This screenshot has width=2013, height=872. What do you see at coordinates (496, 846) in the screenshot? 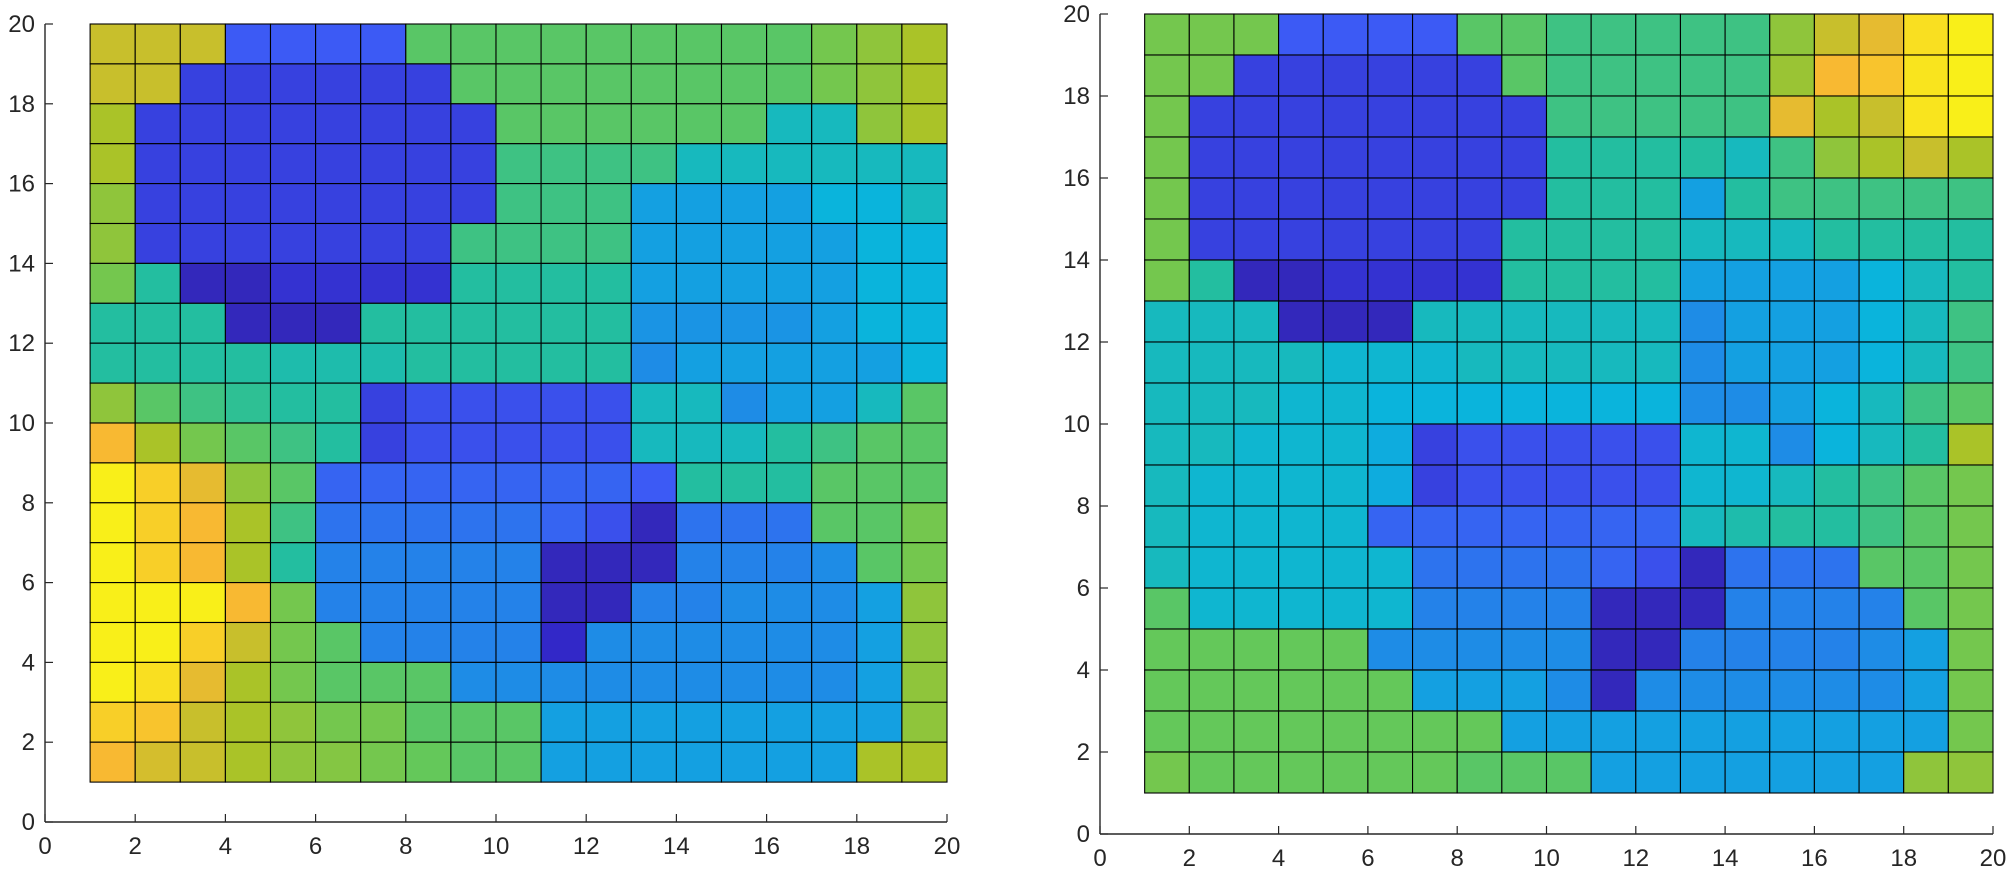
I see `x-tick-label: 10` at bounding box center [496, 846].